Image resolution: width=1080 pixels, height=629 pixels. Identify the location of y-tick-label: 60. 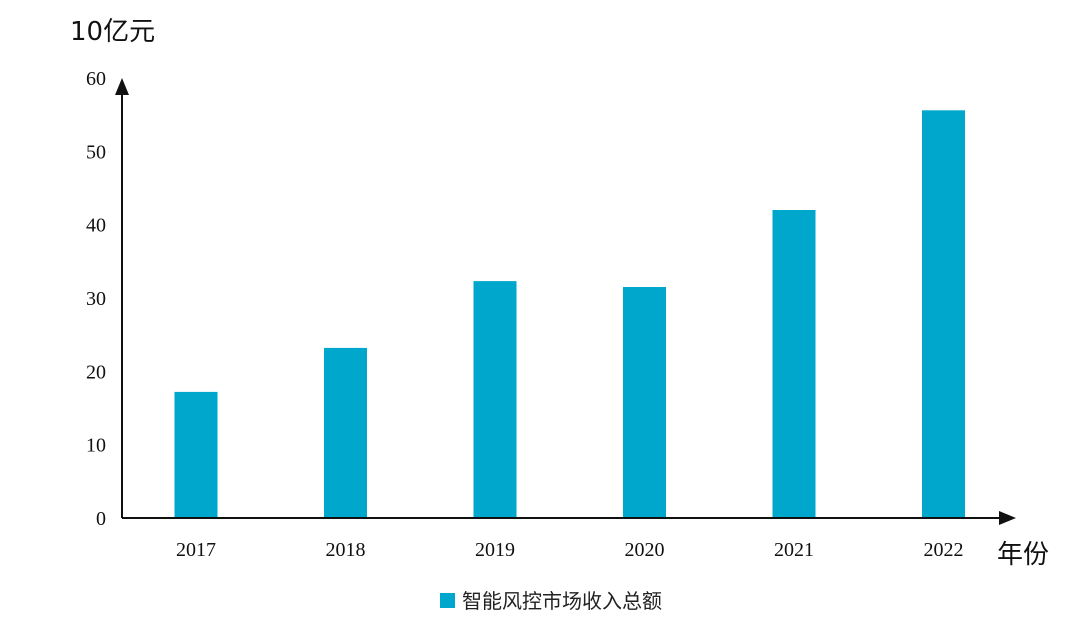
(96, 79).